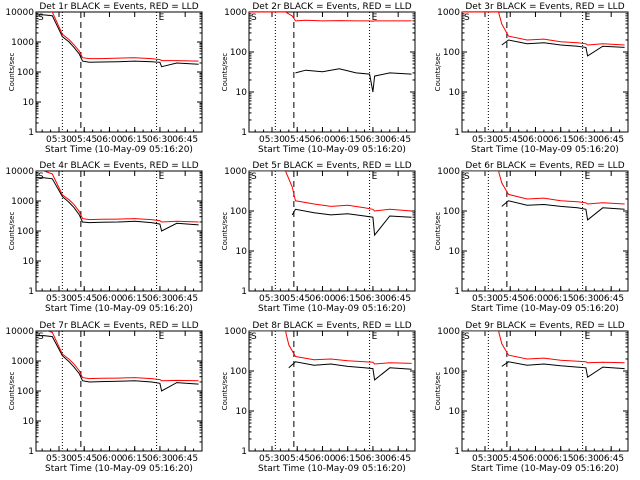 The height and width of the screenshot is (480, 640). What do you see at coordinates (331, 7) in the screenshot?
I see `panel-title: Det 2r BLACK = Events, RED = LLD` at bounding box center [331, 7].